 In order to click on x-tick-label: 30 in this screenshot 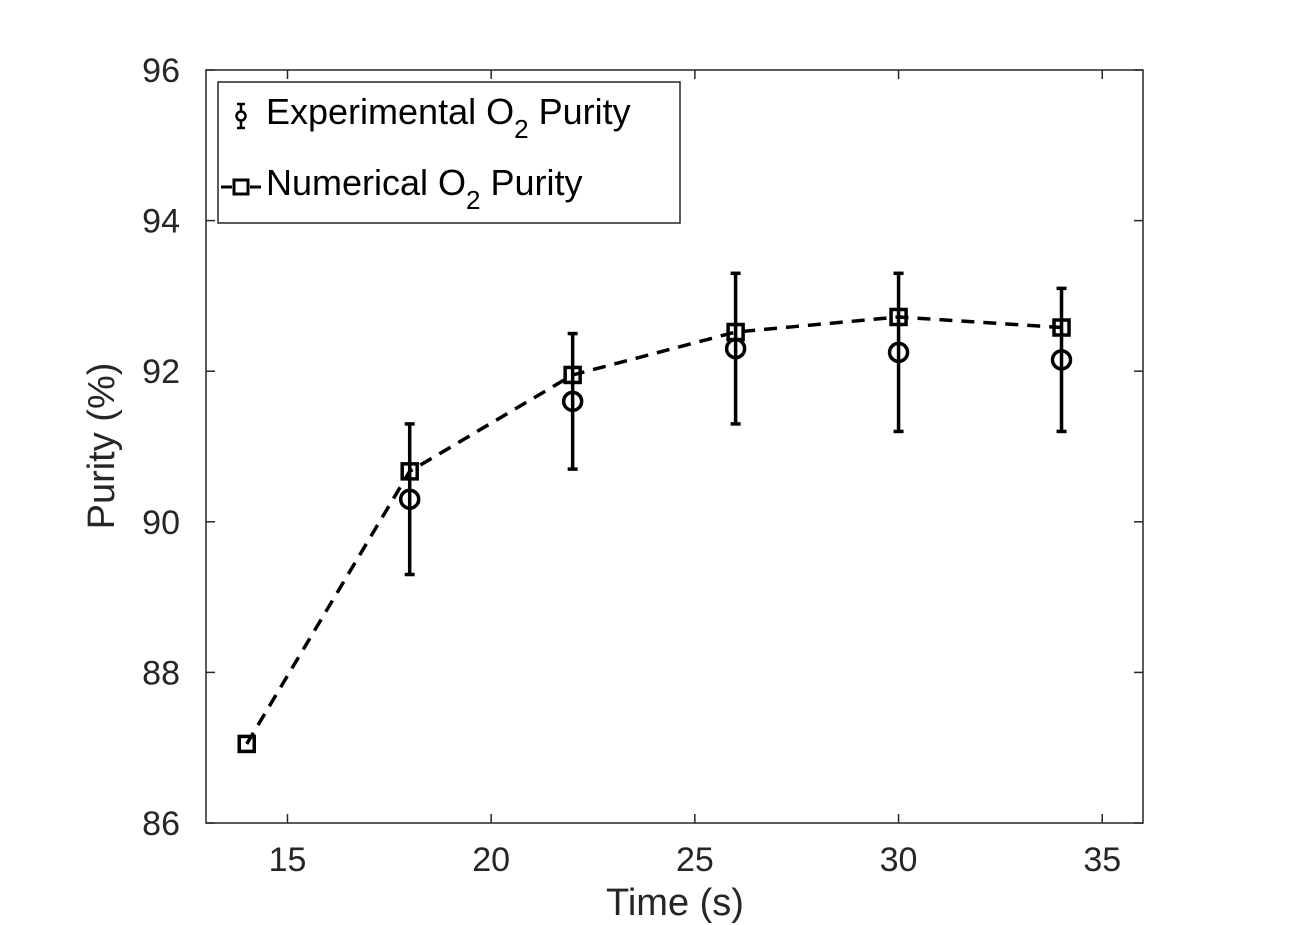, I will do `click(899, 860)`.